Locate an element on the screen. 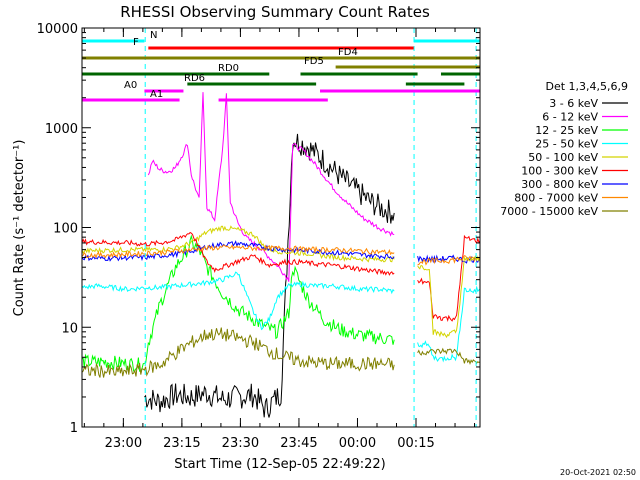 The image size is (640, 480). x-tick-label-3: 23:45 is located at coordinates (298, 443).